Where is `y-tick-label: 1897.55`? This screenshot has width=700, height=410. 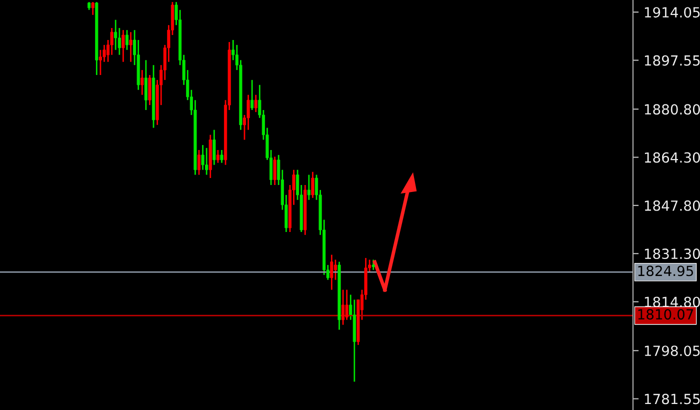 y-tick-label: 1897.55 is located at coordinates (672, 60).